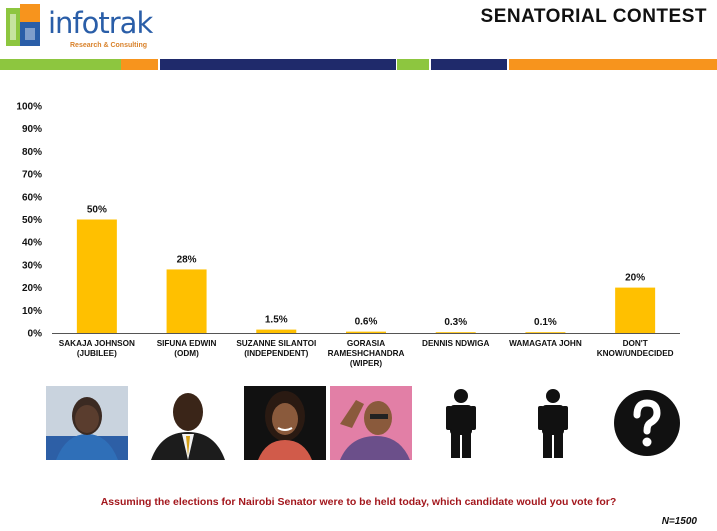 This screenshot has height=531, width=717. I want to click on y-tick-label: 50%, so click(32, 220).